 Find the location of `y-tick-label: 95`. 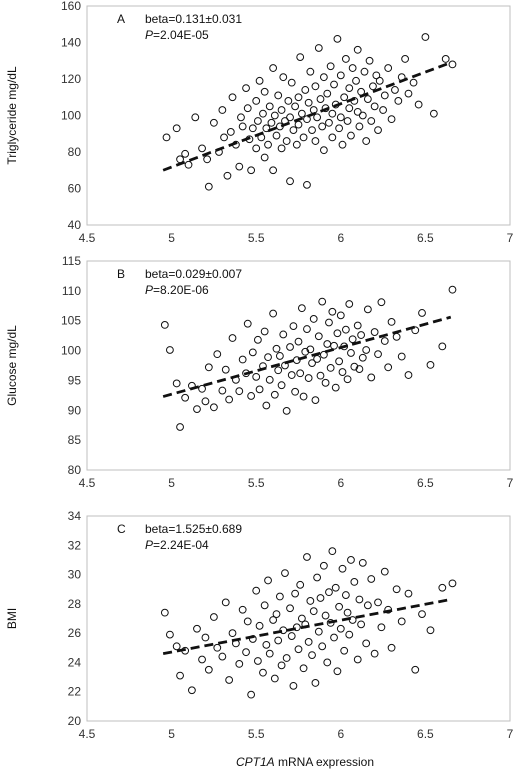

y-tick-label: 95 is located at coordinates (75, 380).